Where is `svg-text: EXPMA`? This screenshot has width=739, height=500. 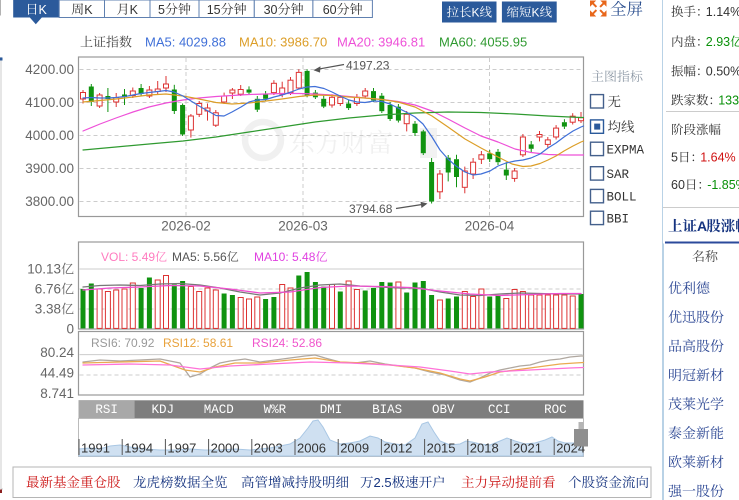 svg-text: EXPMA is located at coordinates (626, 150).